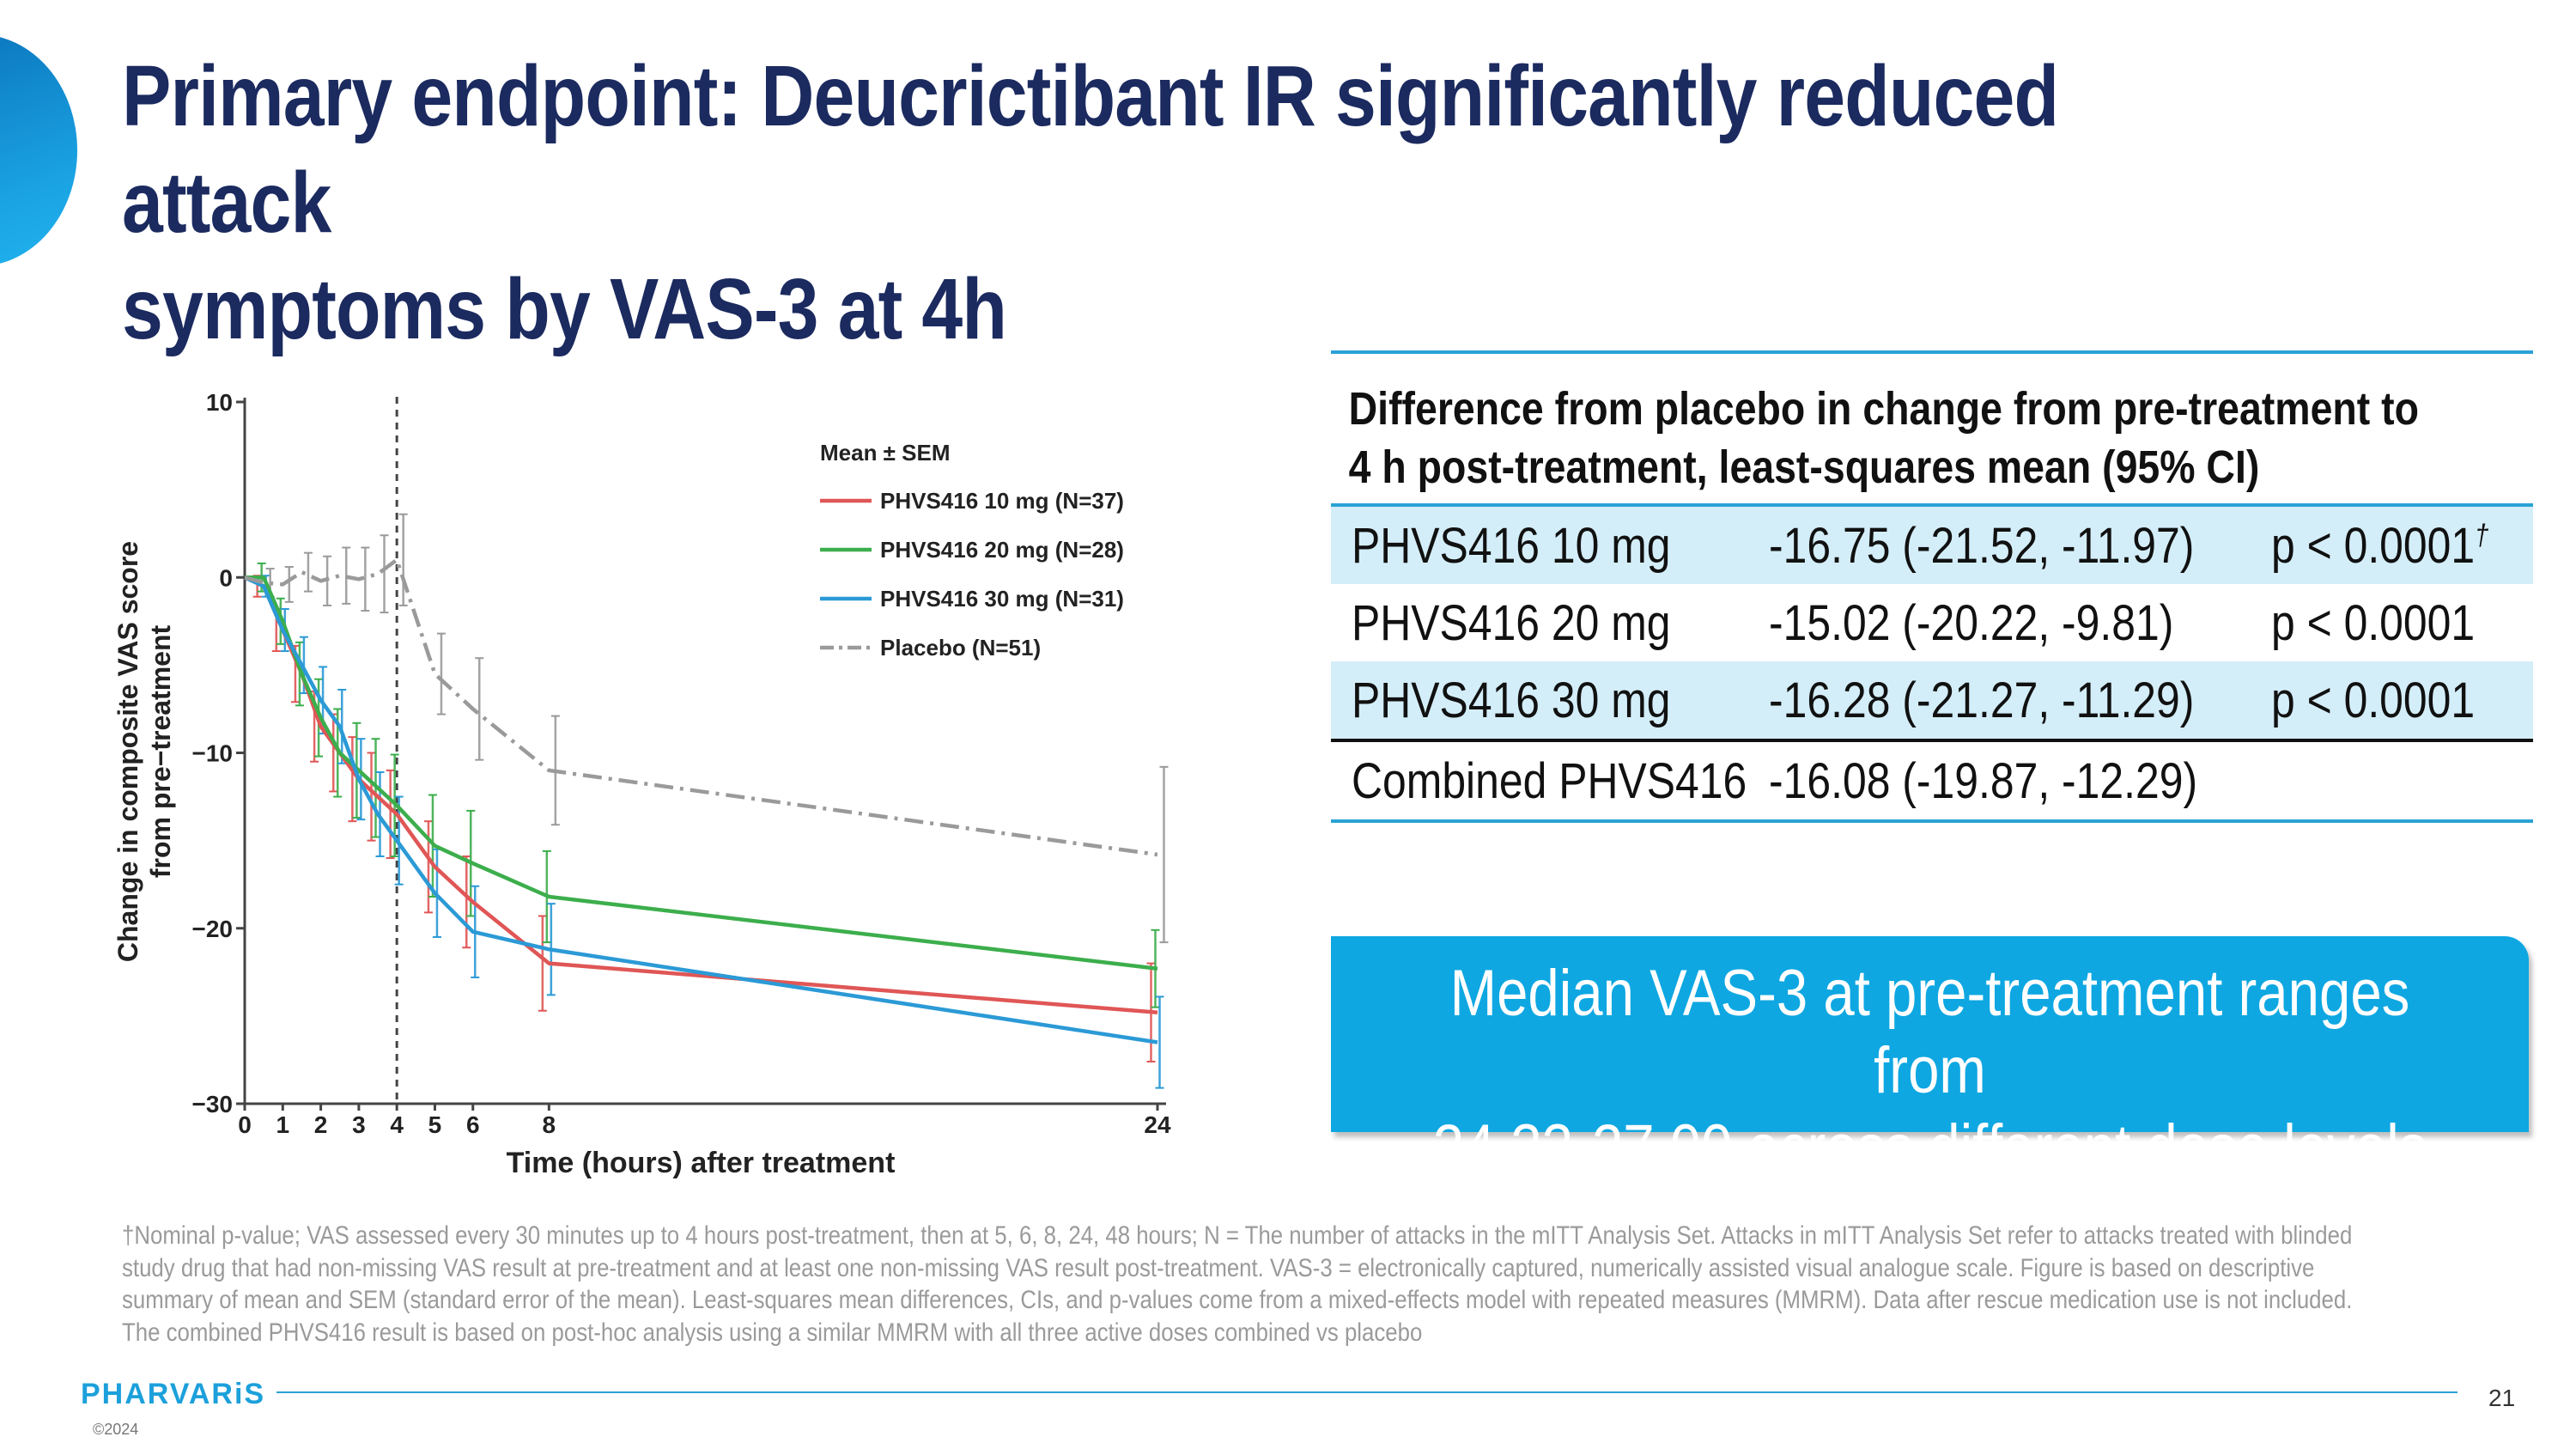 The height and width of the screenshot is (1449, 2576). What do you see at coordinates (1930, 1147) in the screenshot?
I see `callout-line-2: 24.33-27.00 across different dose levels` at bounding box center [1930, 1147].